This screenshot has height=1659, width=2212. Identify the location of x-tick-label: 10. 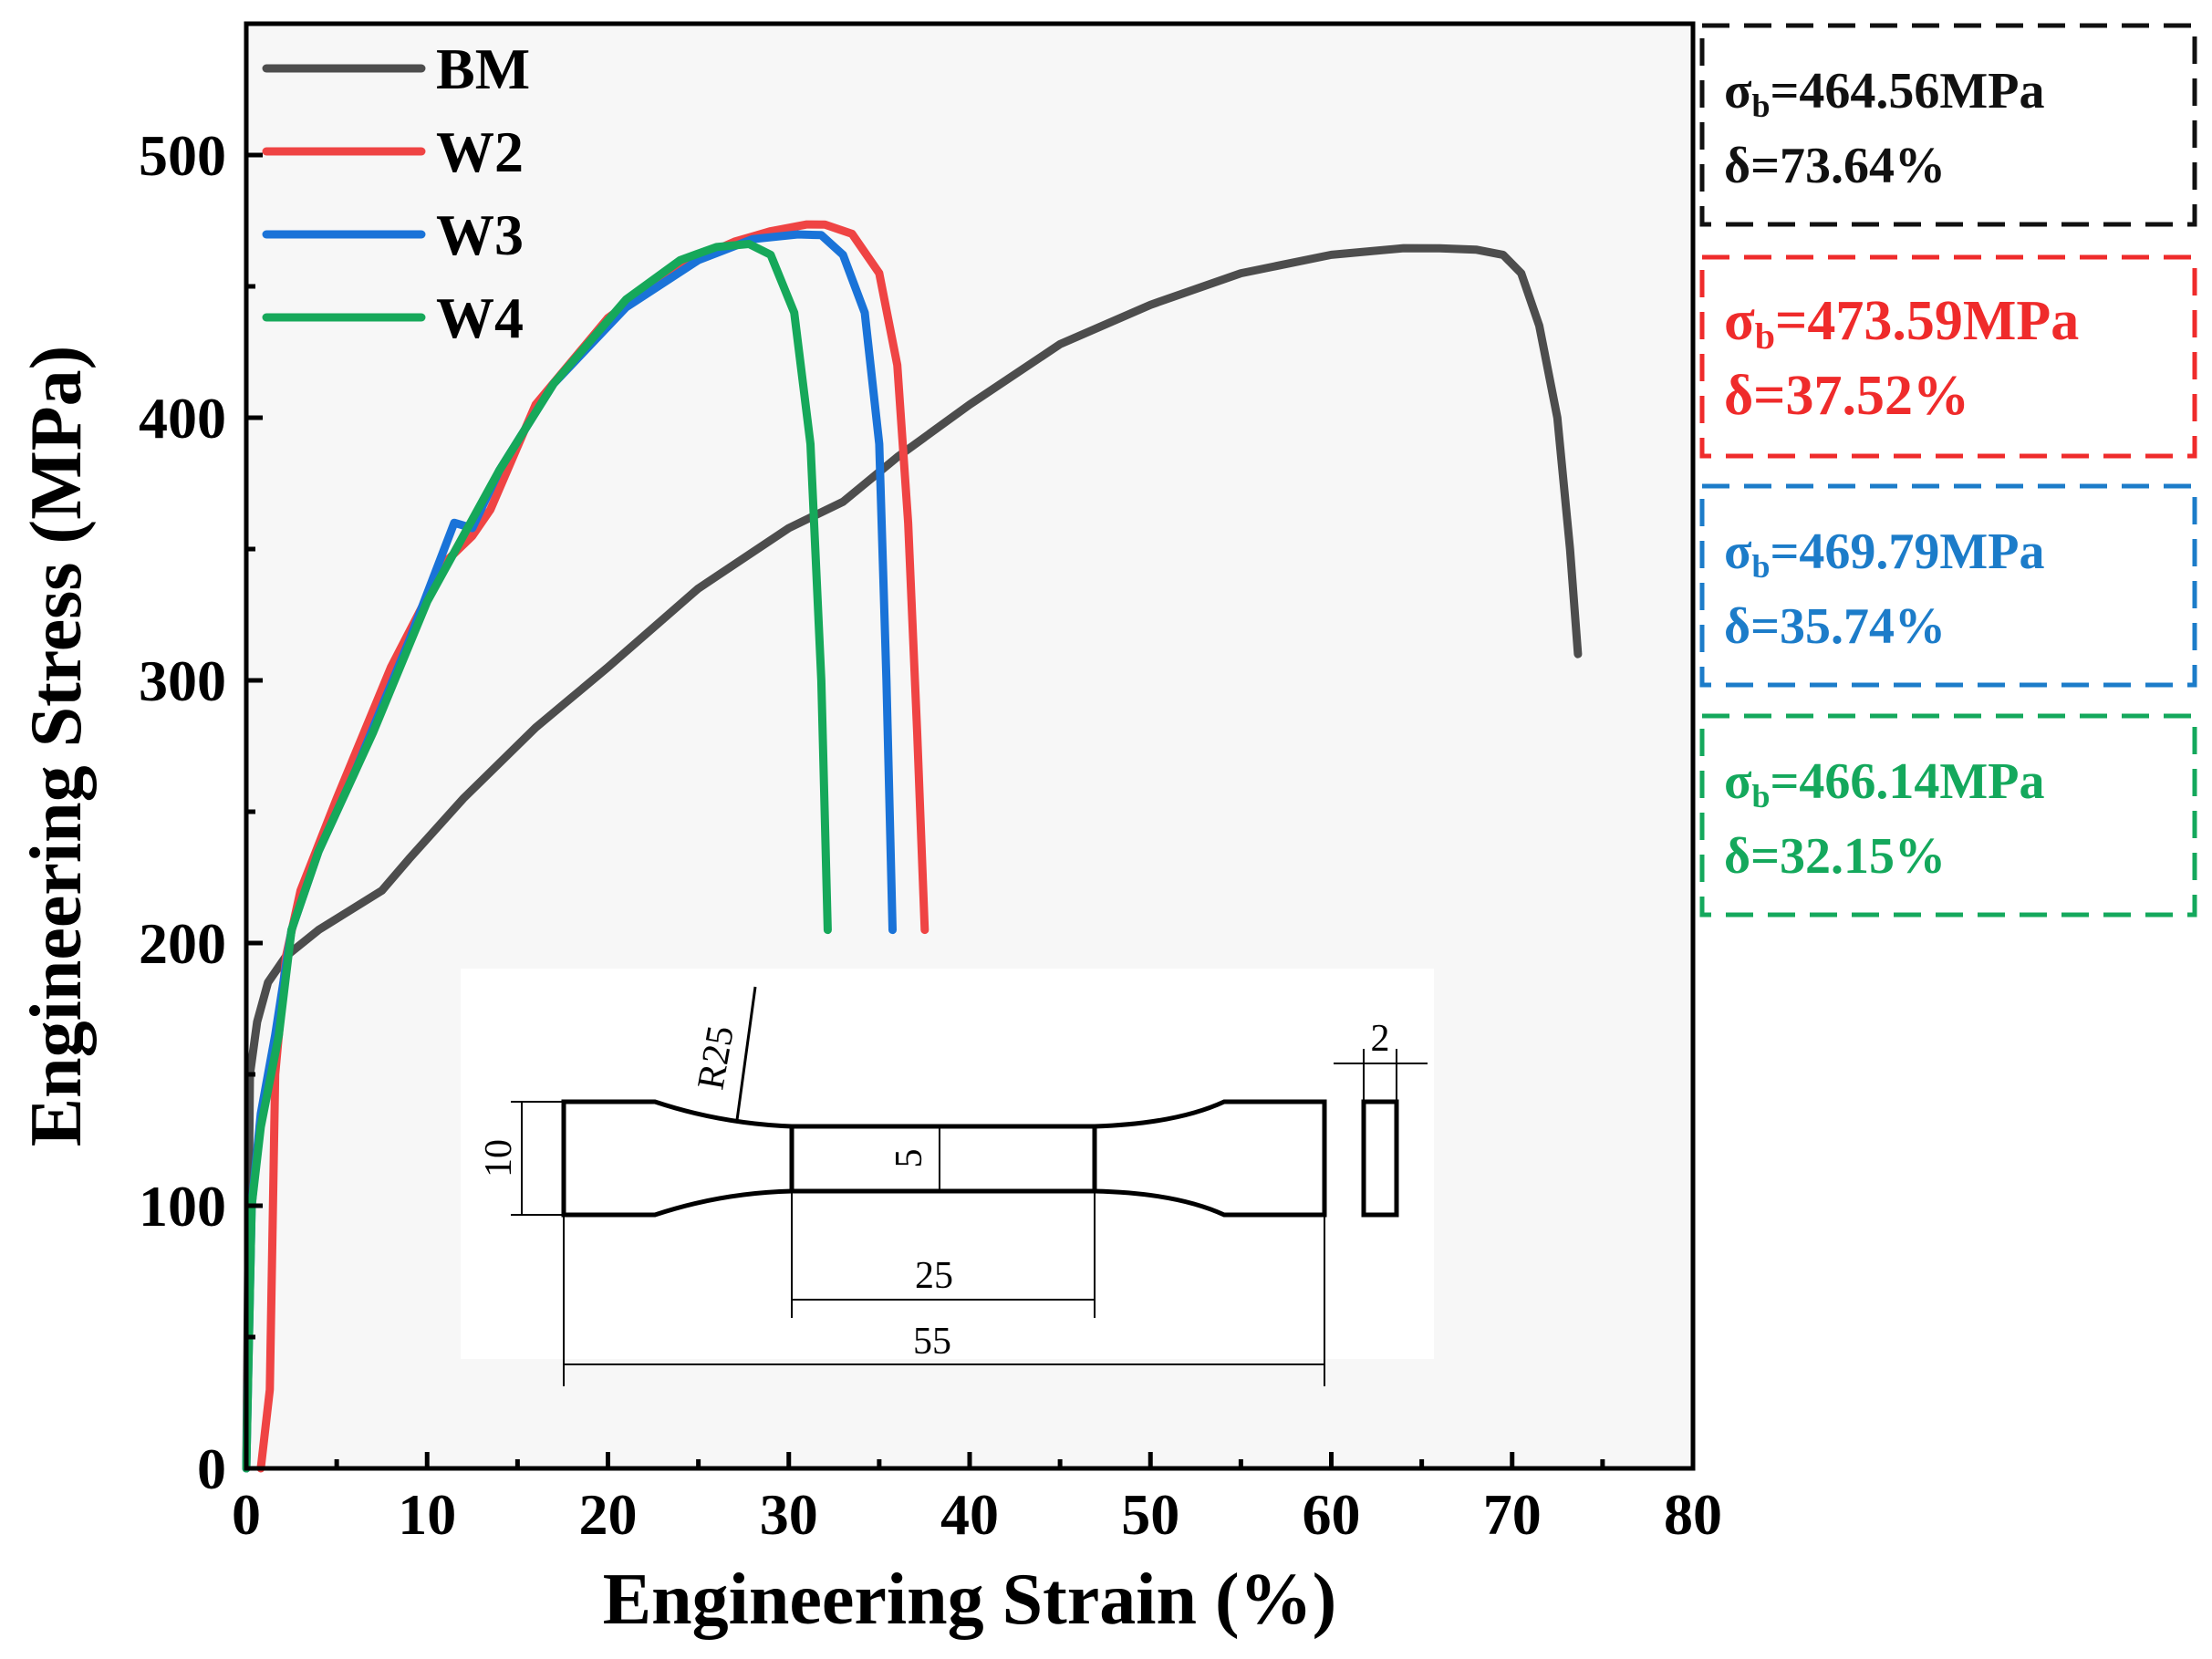
(427, 1515).